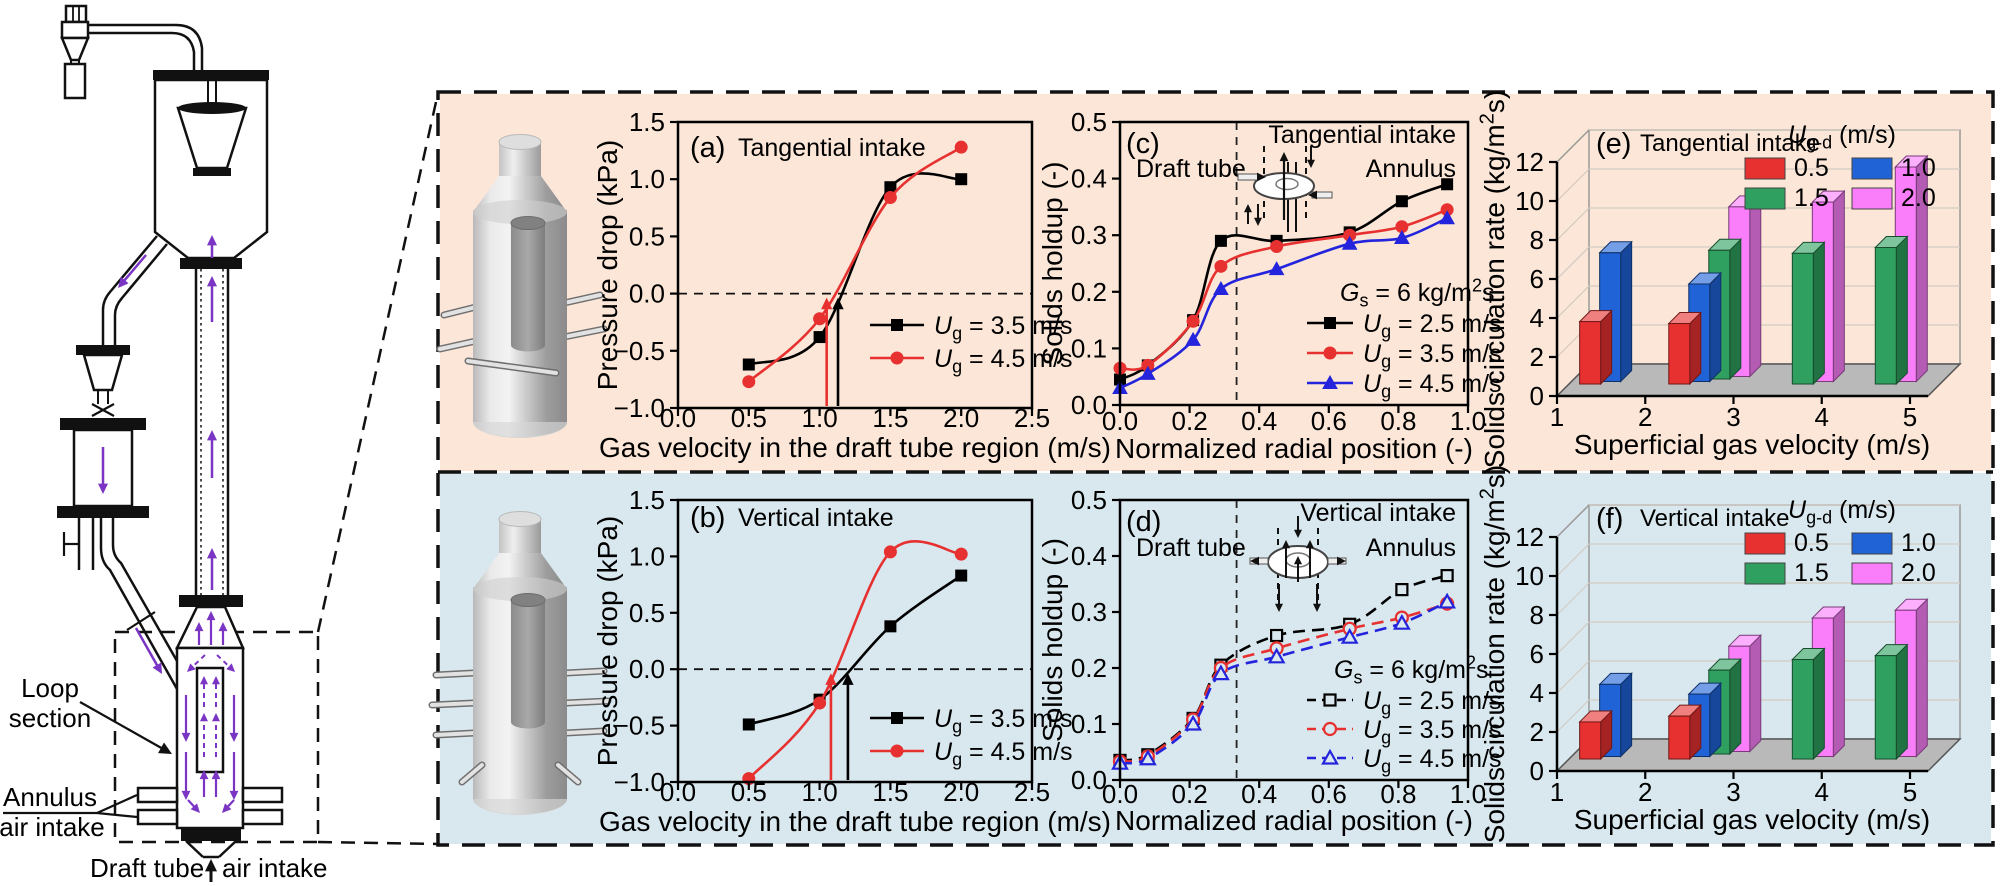 The width and height of the screenshot is (2003, 886). Describe the element at coordinates (378, 362) in the screenshot. I see `zoom-connector-top` at that location.